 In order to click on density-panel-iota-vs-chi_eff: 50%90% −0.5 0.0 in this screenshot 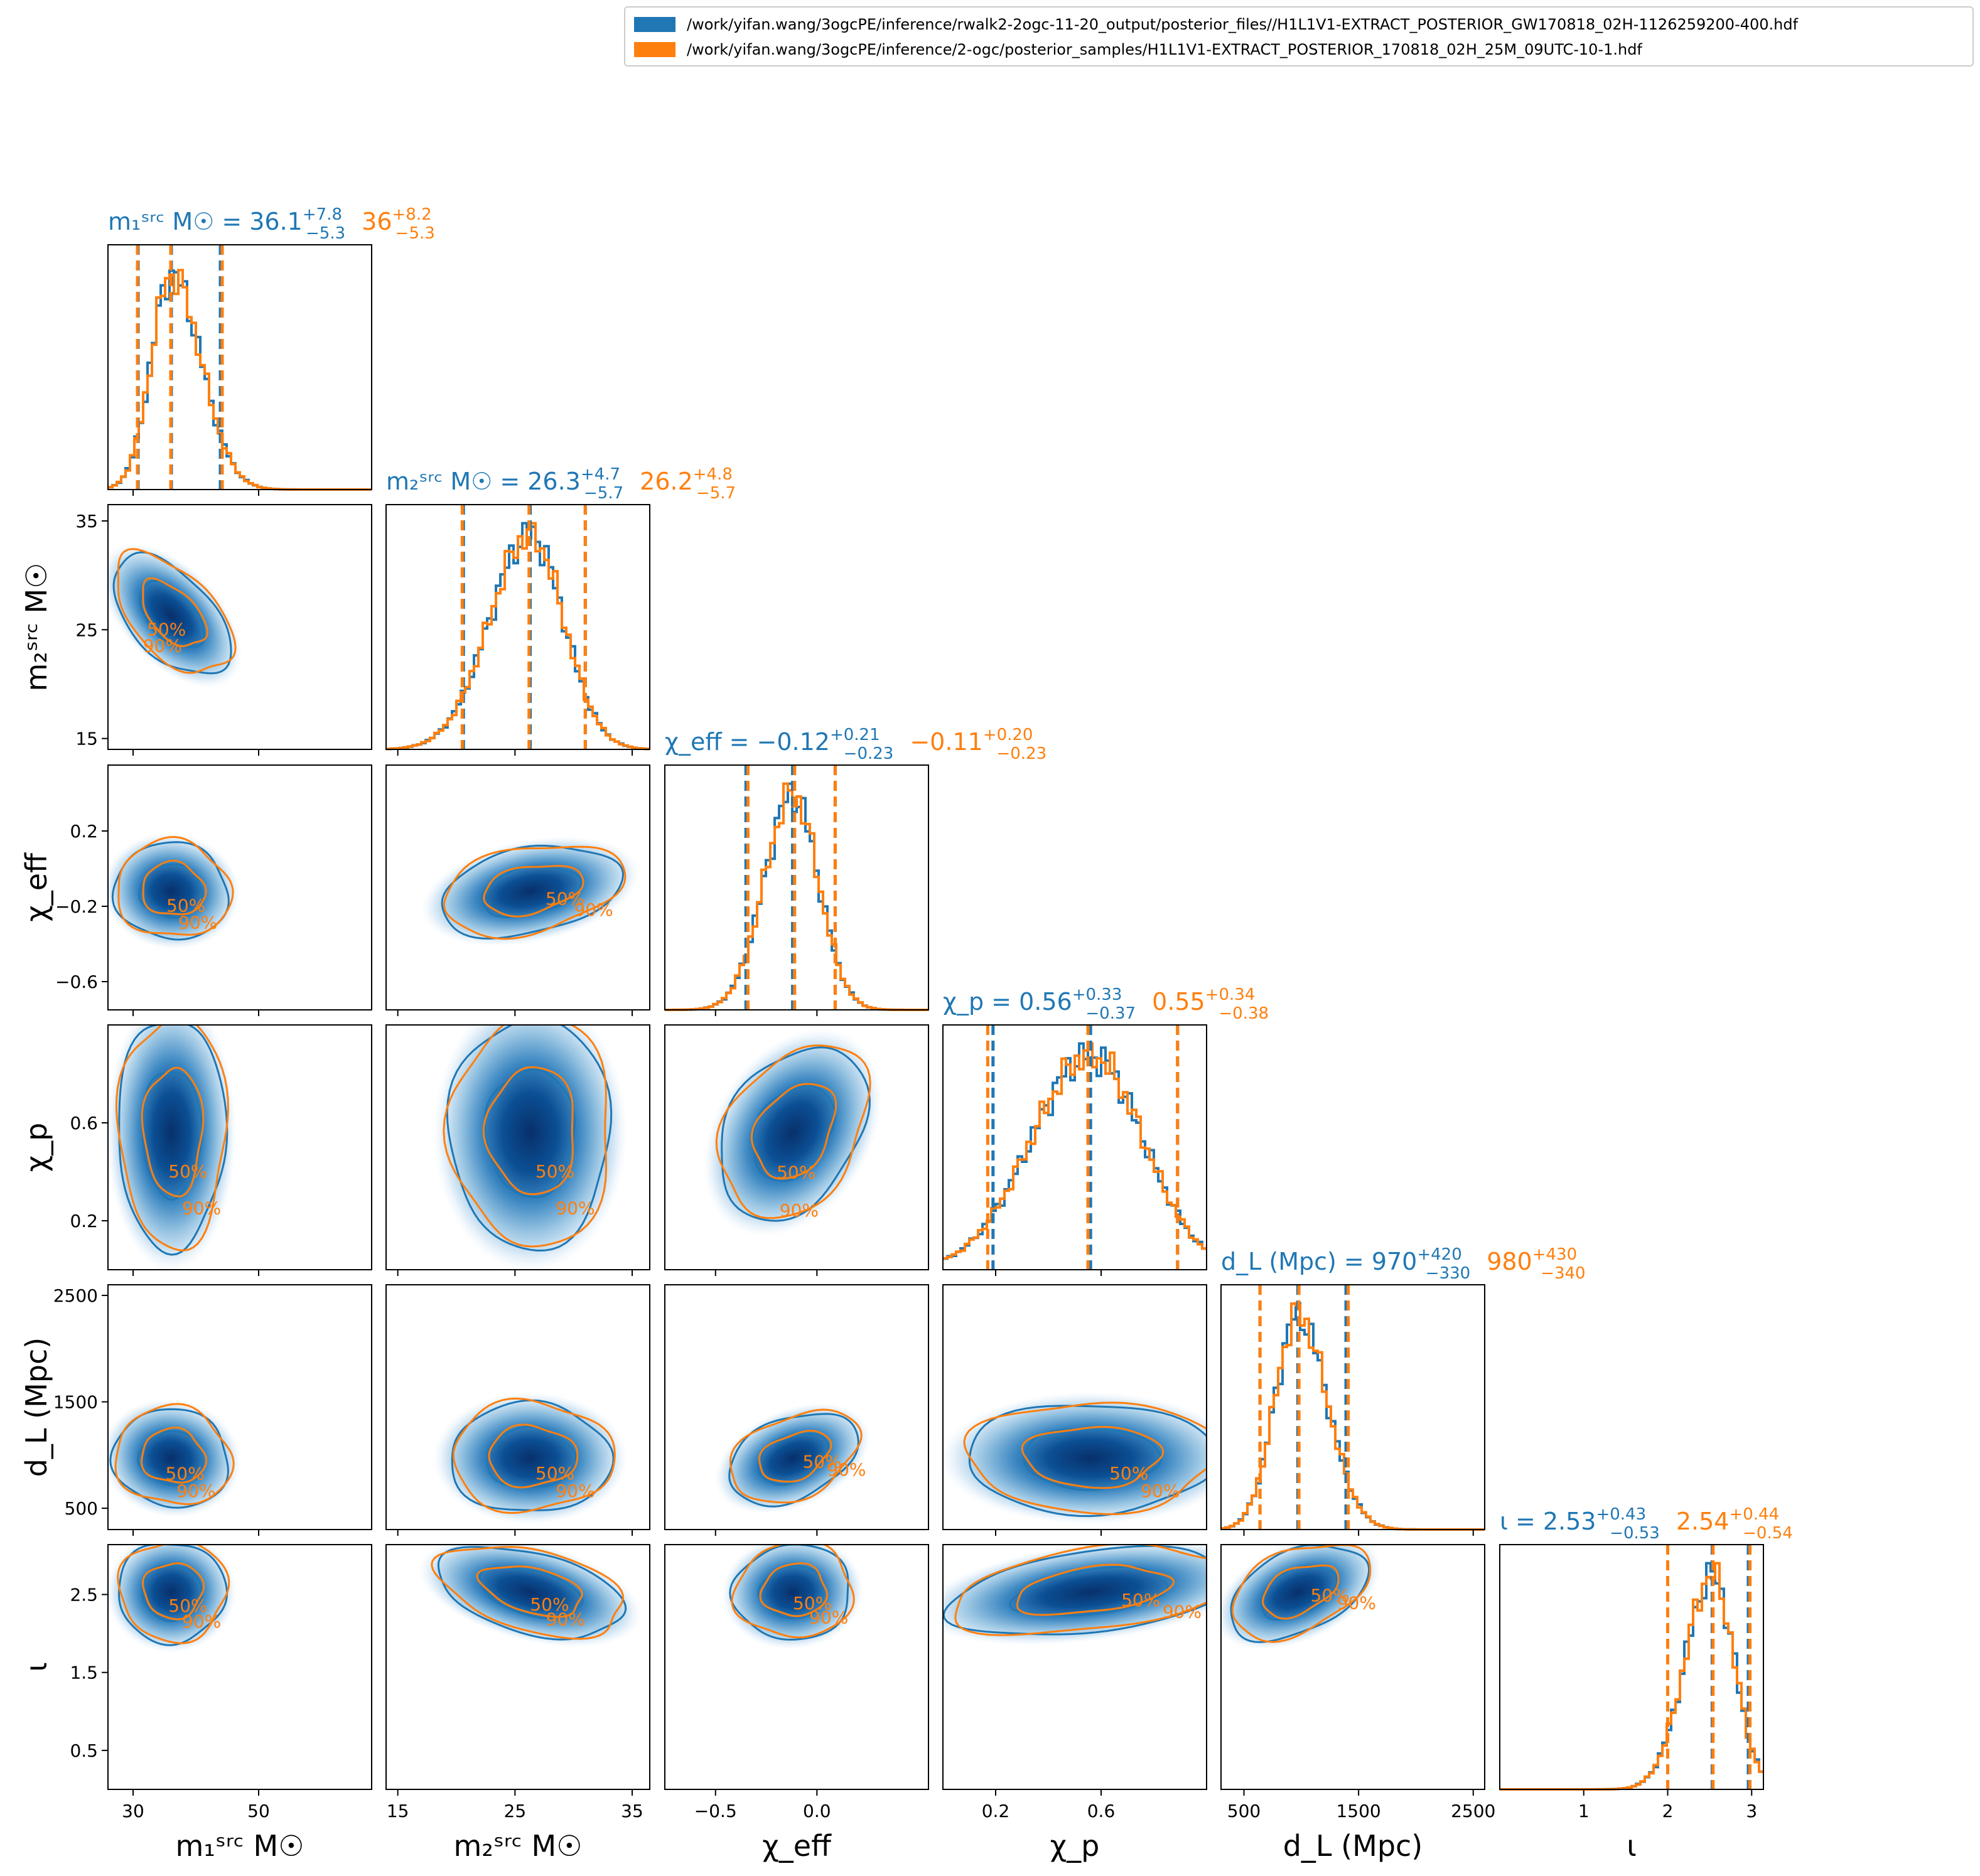, I will do `click(796, 1682)`.